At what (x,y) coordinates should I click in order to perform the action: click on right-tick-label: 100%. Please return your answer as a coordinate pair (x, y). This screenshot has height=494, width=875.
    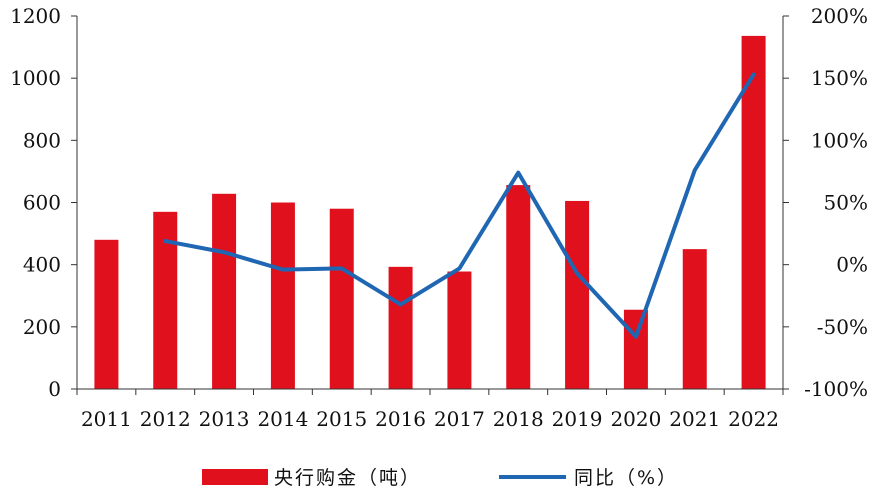
    Looking at the image, I should click on (839, 140).